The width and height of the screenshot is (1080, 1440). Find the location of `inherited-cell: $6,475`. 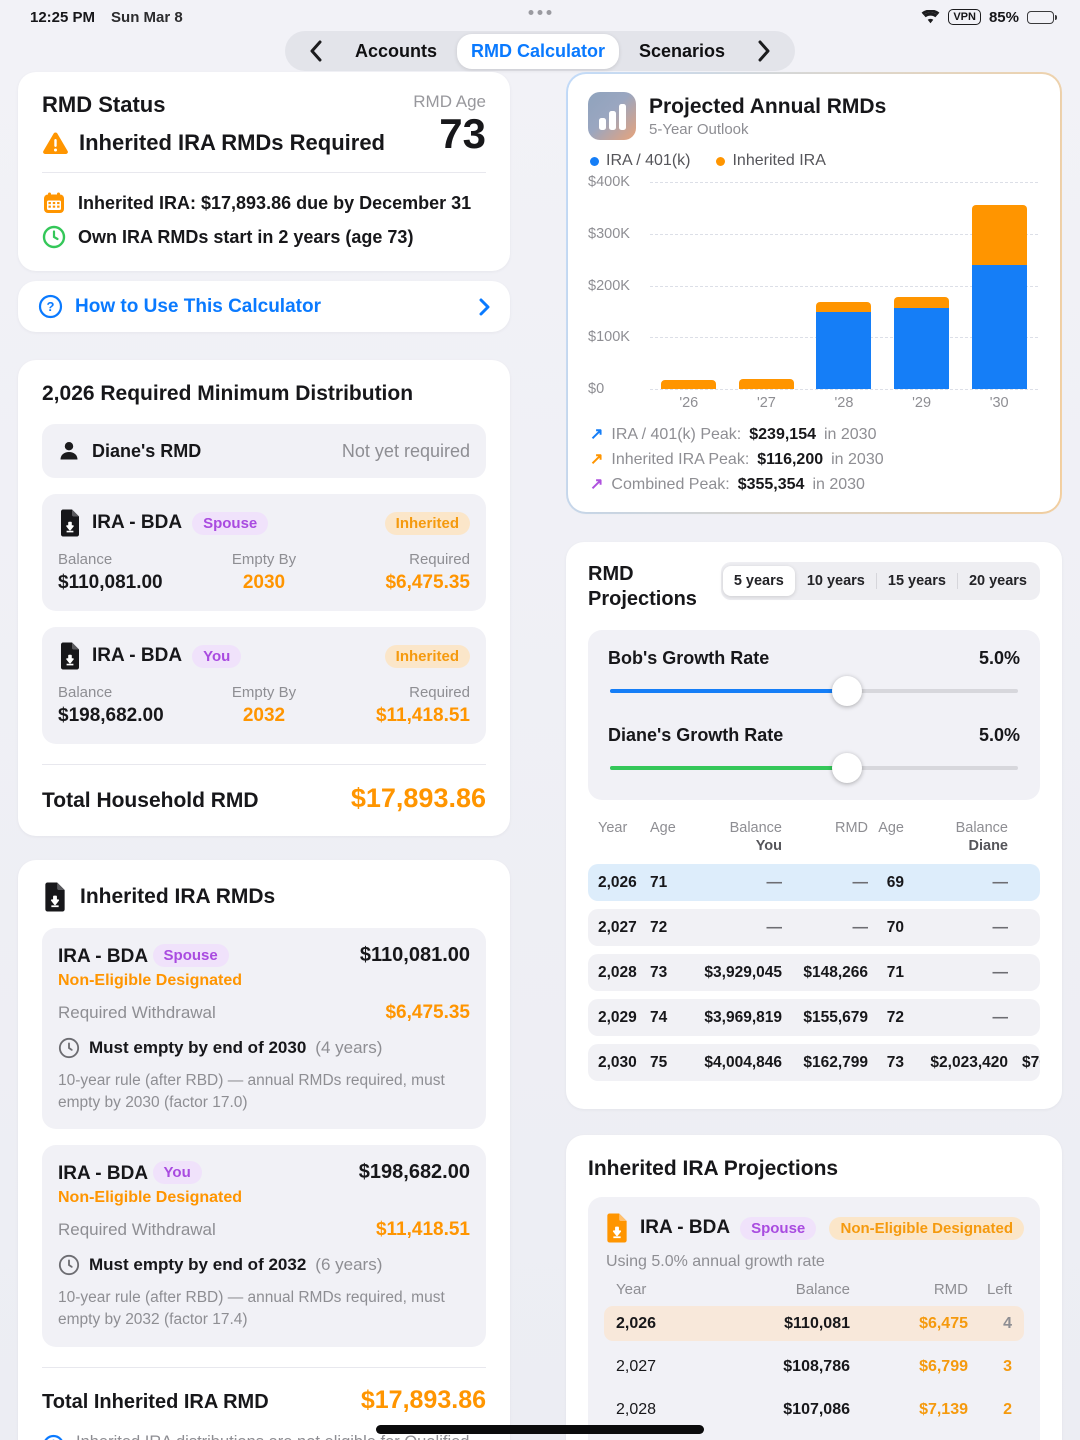

inherited-cell: $6,475 is located at coordinates (943, 1323).